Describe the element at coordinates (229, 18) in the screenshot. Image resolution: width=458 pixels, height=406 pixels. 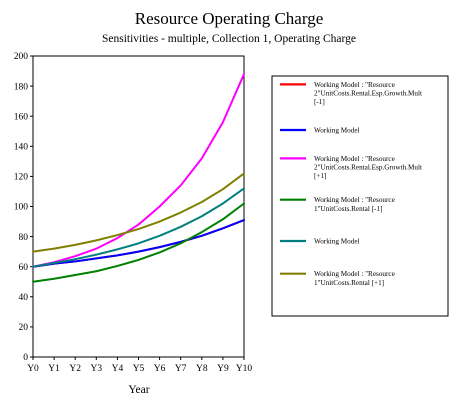
I see `chart-title: Resource Operating Charge` at that location.